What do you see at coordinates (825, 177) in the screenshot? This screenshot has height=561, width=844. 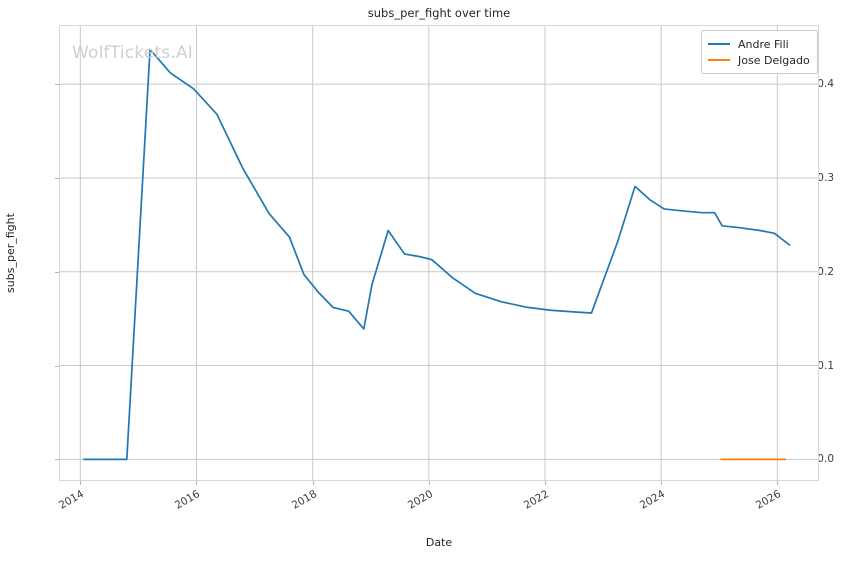 I see `y-tick-label: 0.3` at bounding box center [825, 177].